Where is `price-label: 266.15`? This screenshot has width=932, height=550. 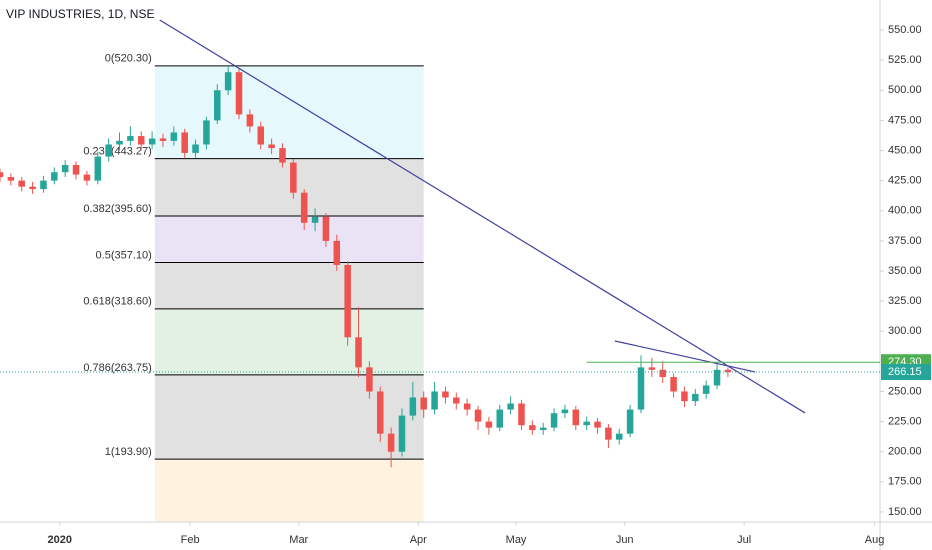 price-label: 266.15 is located at coordinates (905, 372).